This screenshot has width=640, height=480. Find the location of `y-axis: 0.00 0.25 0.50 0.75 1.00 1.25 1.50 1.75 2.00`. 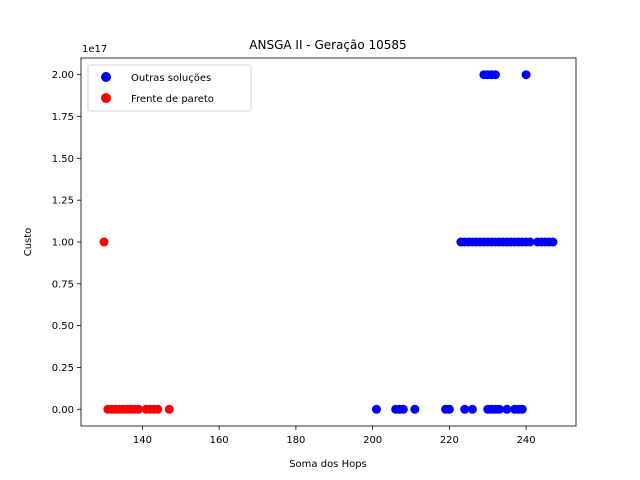

y-axis: 0.00 0.25 0.50 0.75 1.00 1.25 1.50 1.75 2.00 is located at coordinates (66, 243).